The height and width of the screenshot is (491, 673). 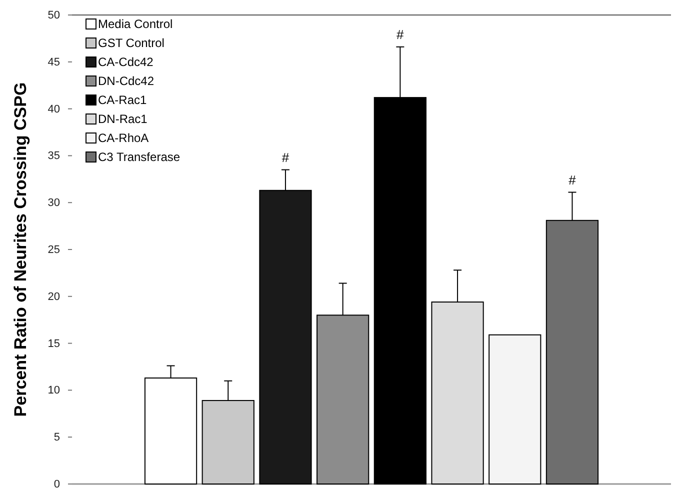 What do you see at coordinates (135, 24) in the screenshot?
I see `legend-label: Media Control` at bounding box center [135, 24].